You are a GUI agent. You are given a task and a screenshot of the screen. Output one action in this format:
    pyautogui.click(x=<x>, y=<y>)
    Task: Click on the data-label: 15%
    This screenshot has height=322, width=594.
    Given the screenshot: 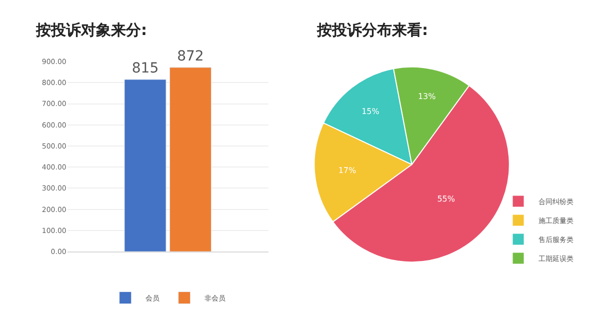 What is the action you would take?
    pyautogui.click(x=371, y=111)
    